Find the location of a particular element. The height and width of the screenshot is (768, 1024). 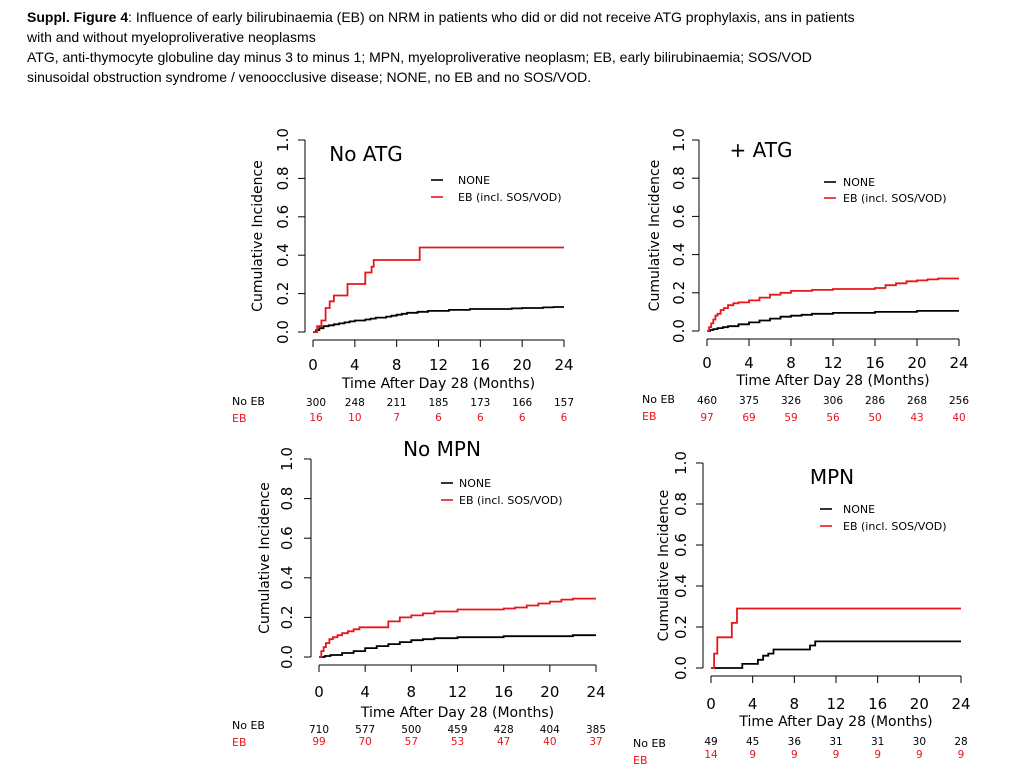

panel-3-x-tick-label: 12 is located at coordinates (457, 692).